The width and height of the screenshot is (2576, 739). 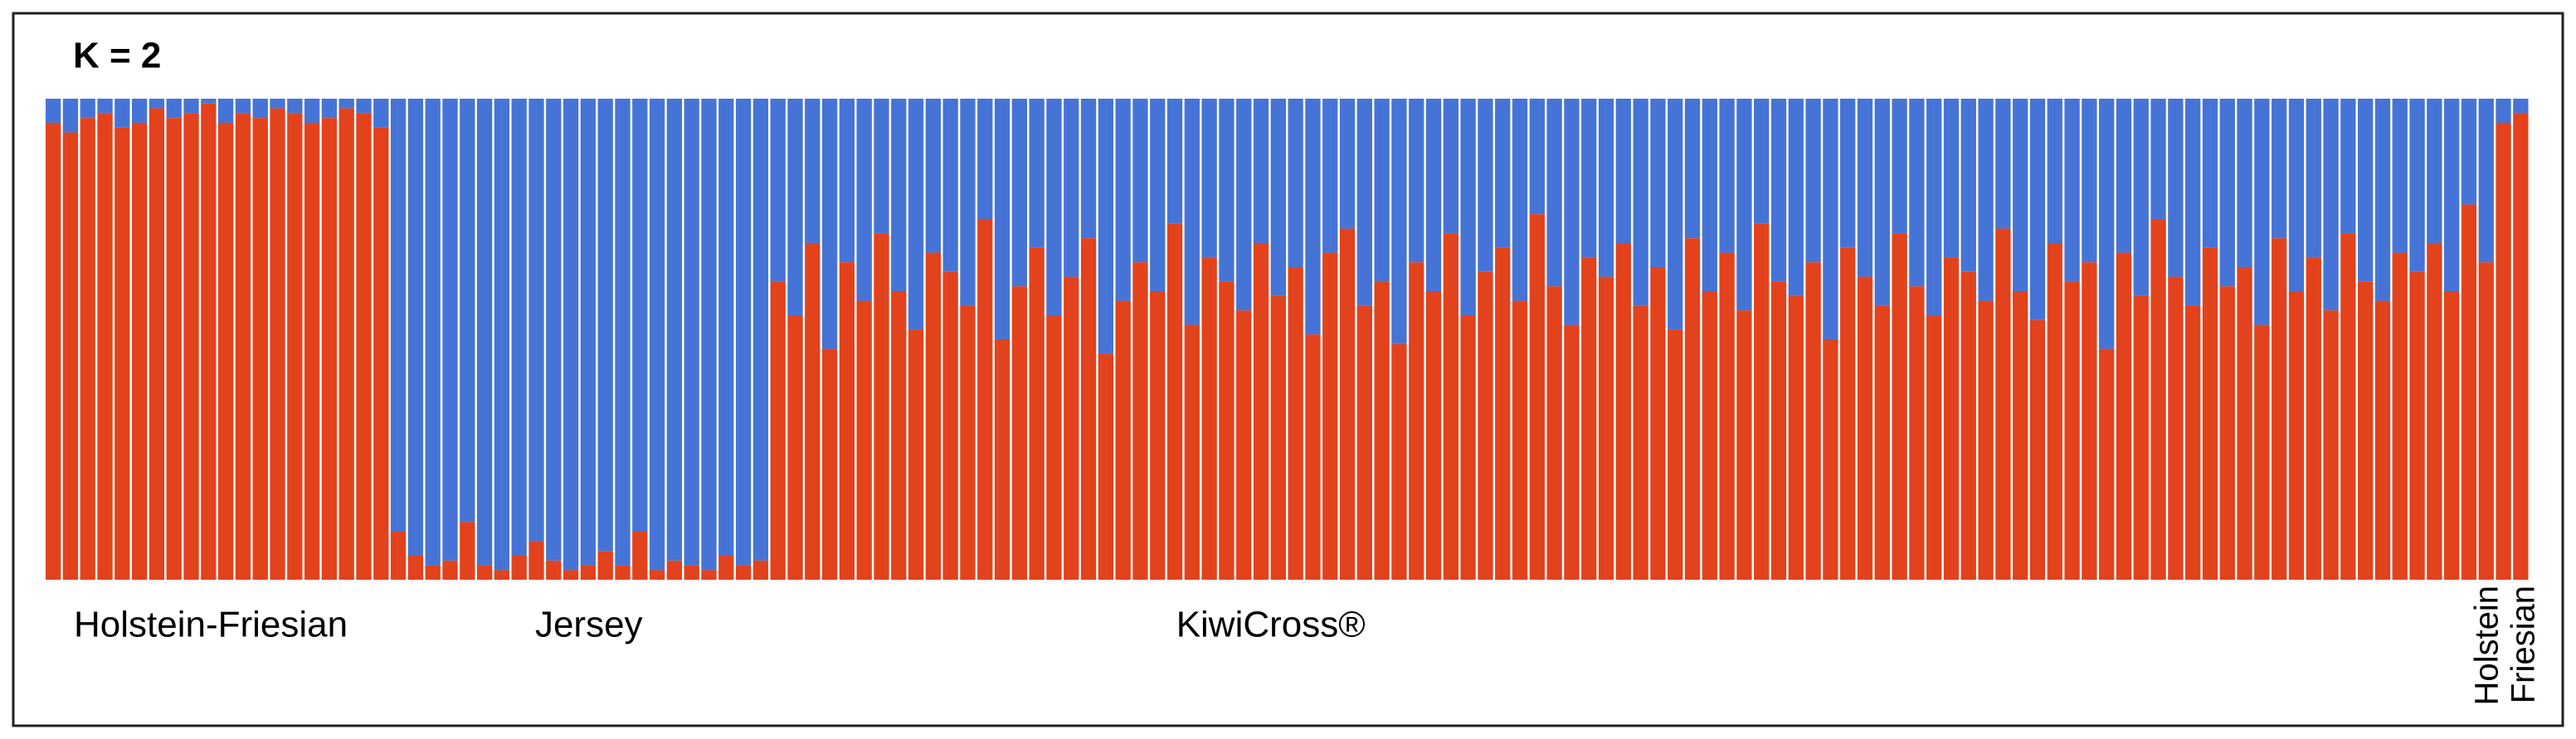 I want to click on group-label: Jersey, so click(x=589, y=625).